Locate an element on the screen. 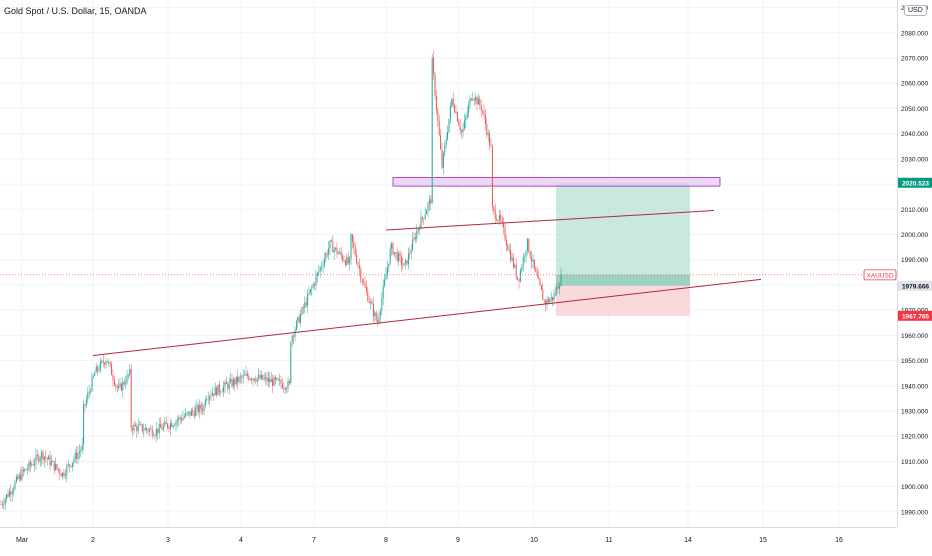  profit-zone is located at coordinates (623, 234).